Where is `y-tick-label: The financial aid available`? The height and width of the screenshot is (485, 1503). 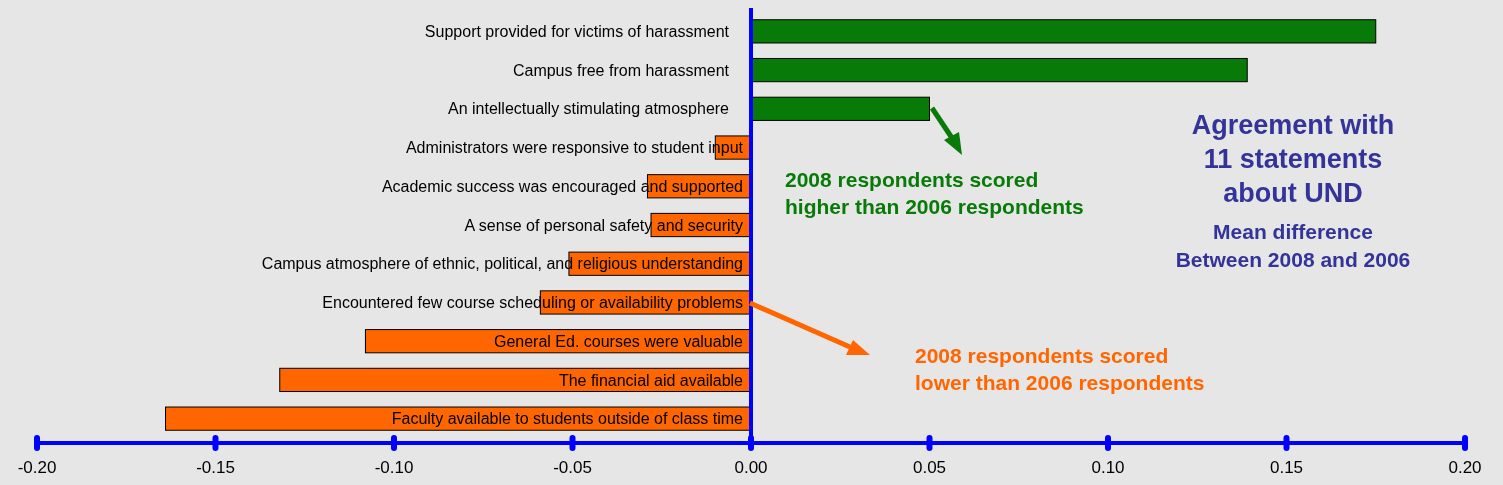
y-tick-label: The financial aid available is located at coordinates (651, 380).